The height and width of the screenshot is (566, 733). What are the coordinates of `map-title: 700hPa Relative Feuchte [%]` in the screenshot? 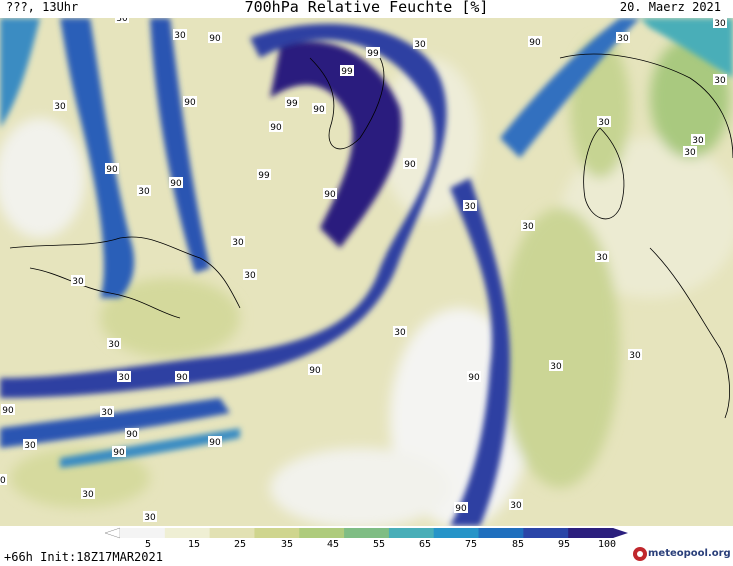 It's located at (366, 8).